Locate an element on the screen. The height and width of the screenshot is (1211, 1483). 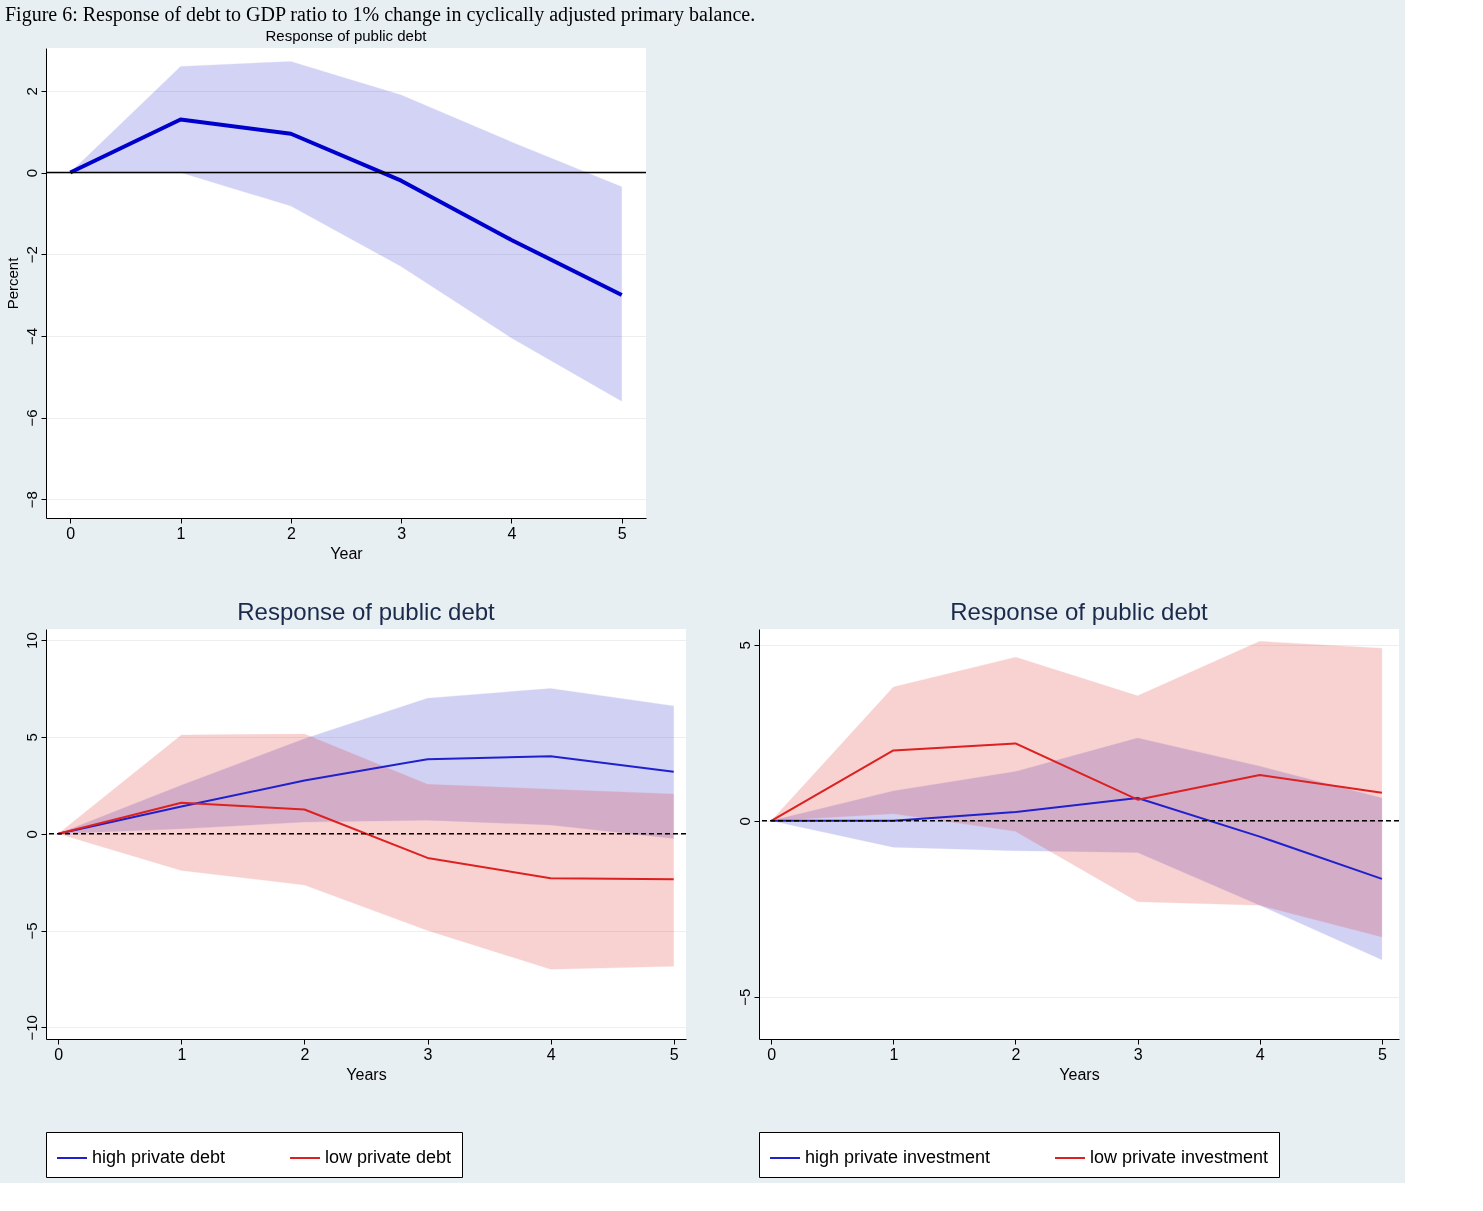
x-axis-title: Year is located at coordinates (347, 553).